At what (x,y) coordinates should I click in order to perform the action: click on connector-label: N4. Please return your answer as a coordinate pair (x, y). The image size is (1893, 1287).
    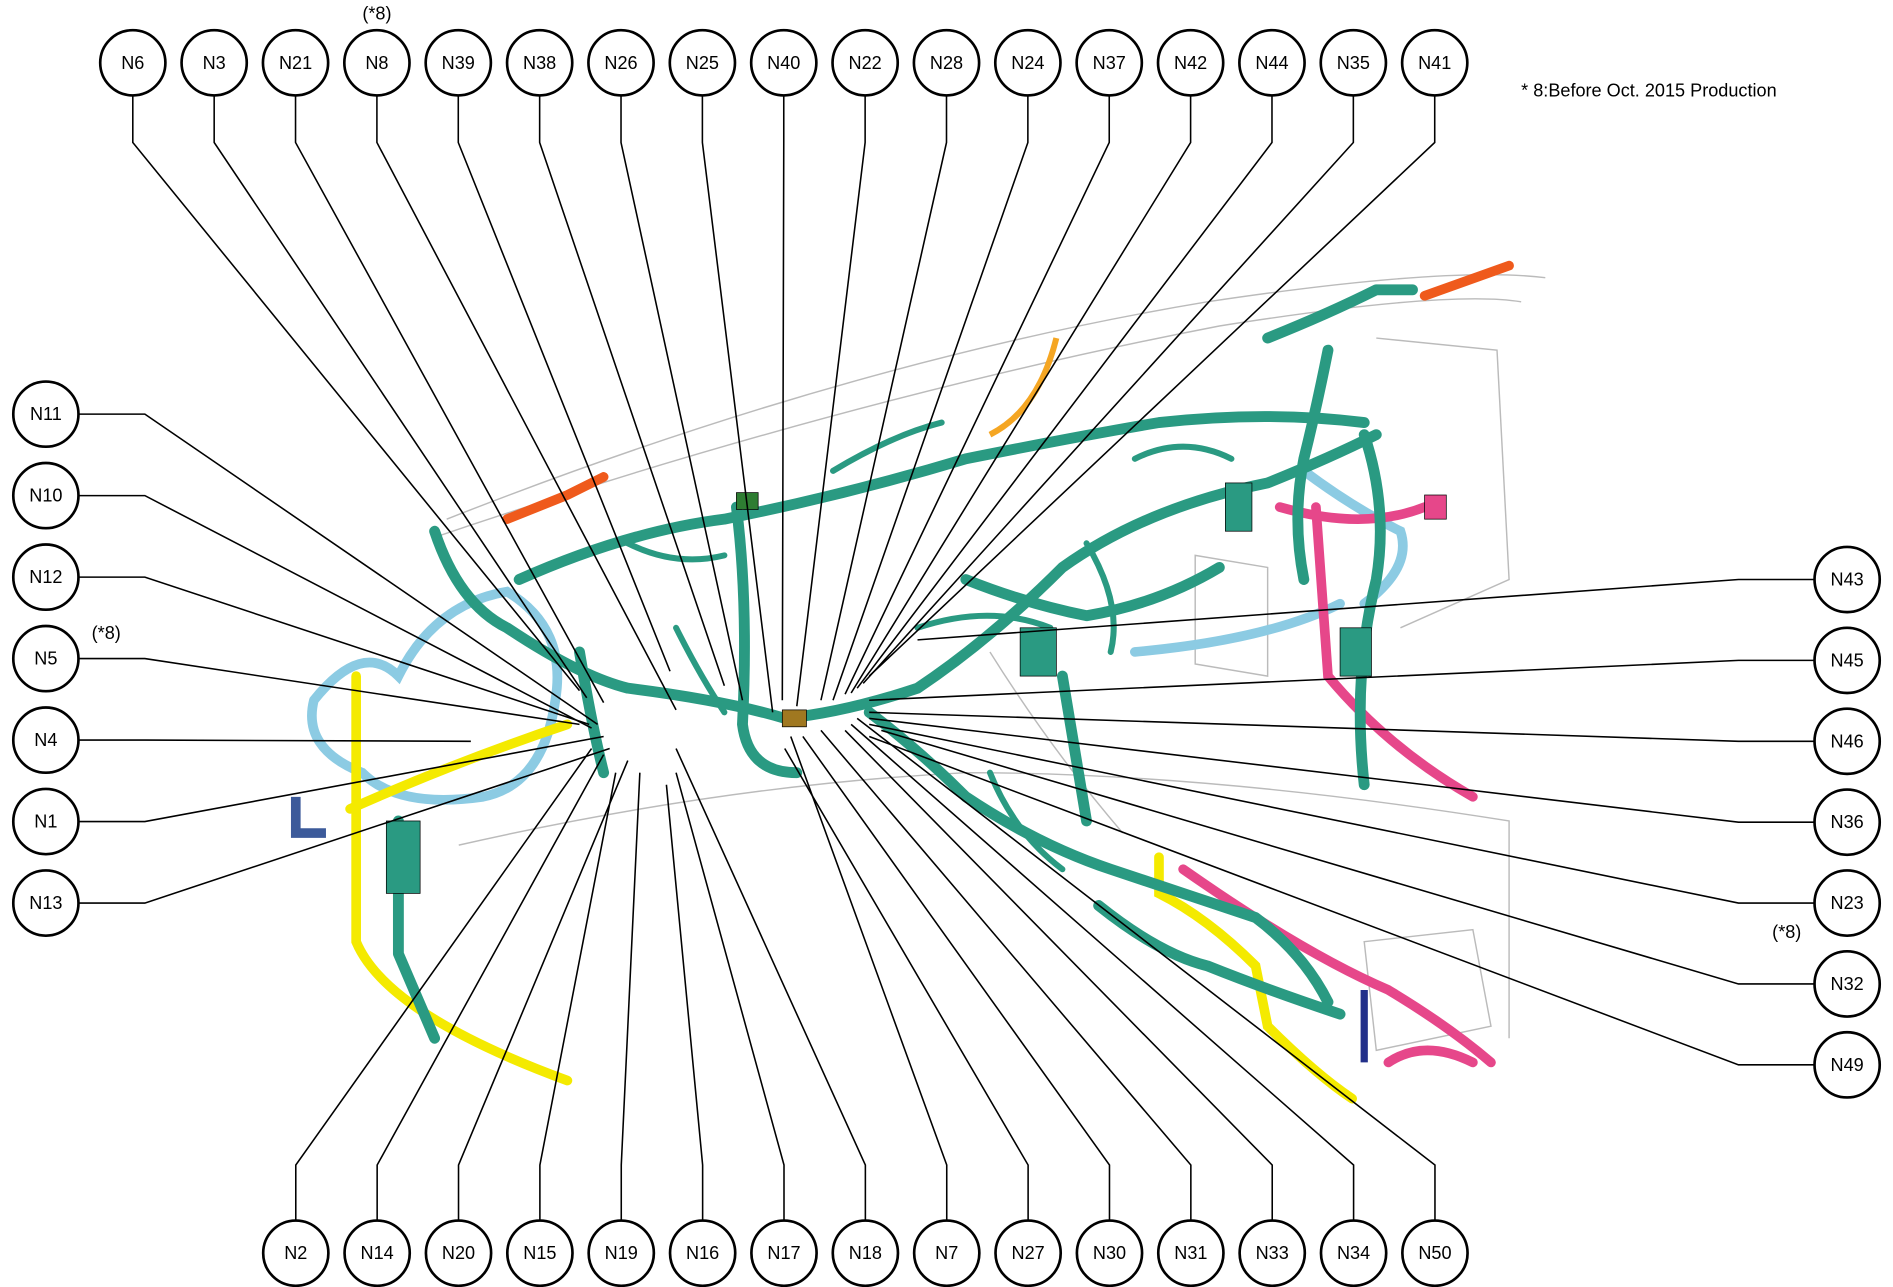
    Looking at the image, I should click on (45, 740).